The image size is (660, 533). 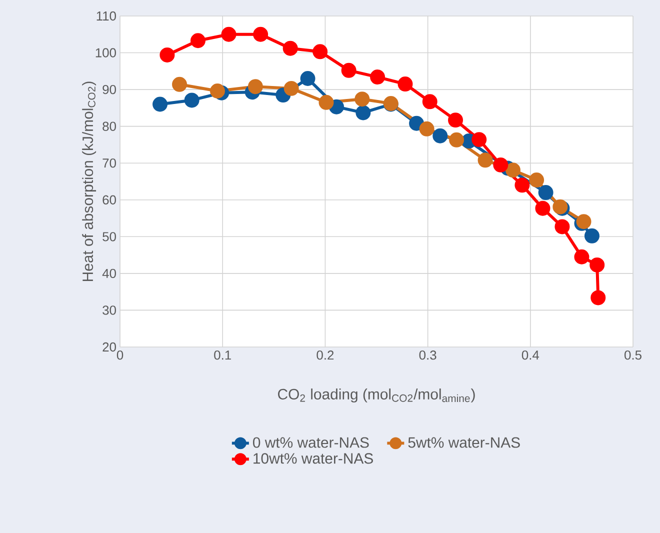 What do you see at coordinates (120, 355) in the screenshot?
I see `x-tick-label: 0` at bounding box center [120, 355].